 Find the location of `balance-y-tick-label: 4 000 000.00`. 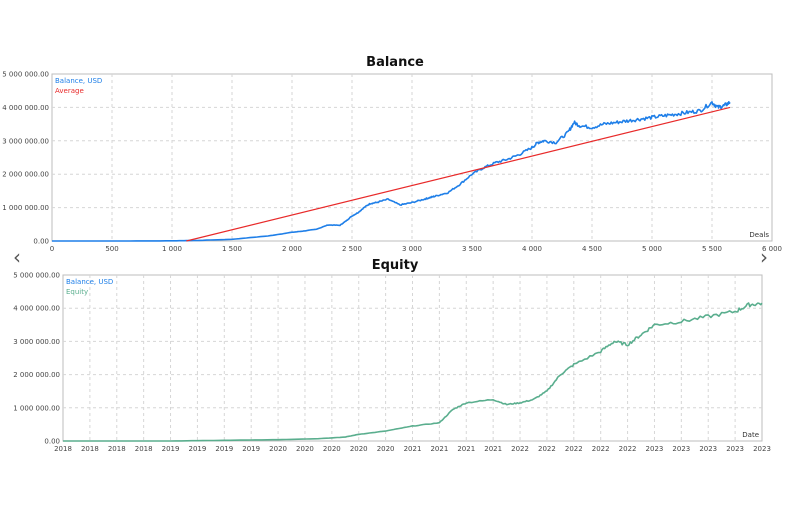

balance-y-tick-label: 4 000 000.00 is located at coordinates (25, 108).